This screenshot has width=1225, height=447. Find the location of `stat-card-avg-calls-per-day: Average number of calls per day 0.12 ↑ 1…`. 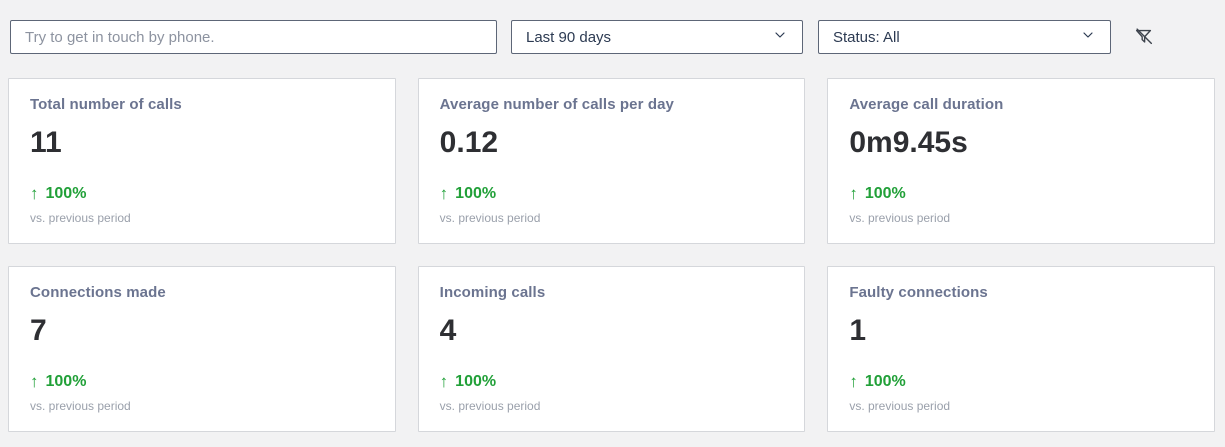

stat-card-avg-calls-per-day: Average number of calls per day 0.12 ↑ 1… is located at coordinates (611, 161).